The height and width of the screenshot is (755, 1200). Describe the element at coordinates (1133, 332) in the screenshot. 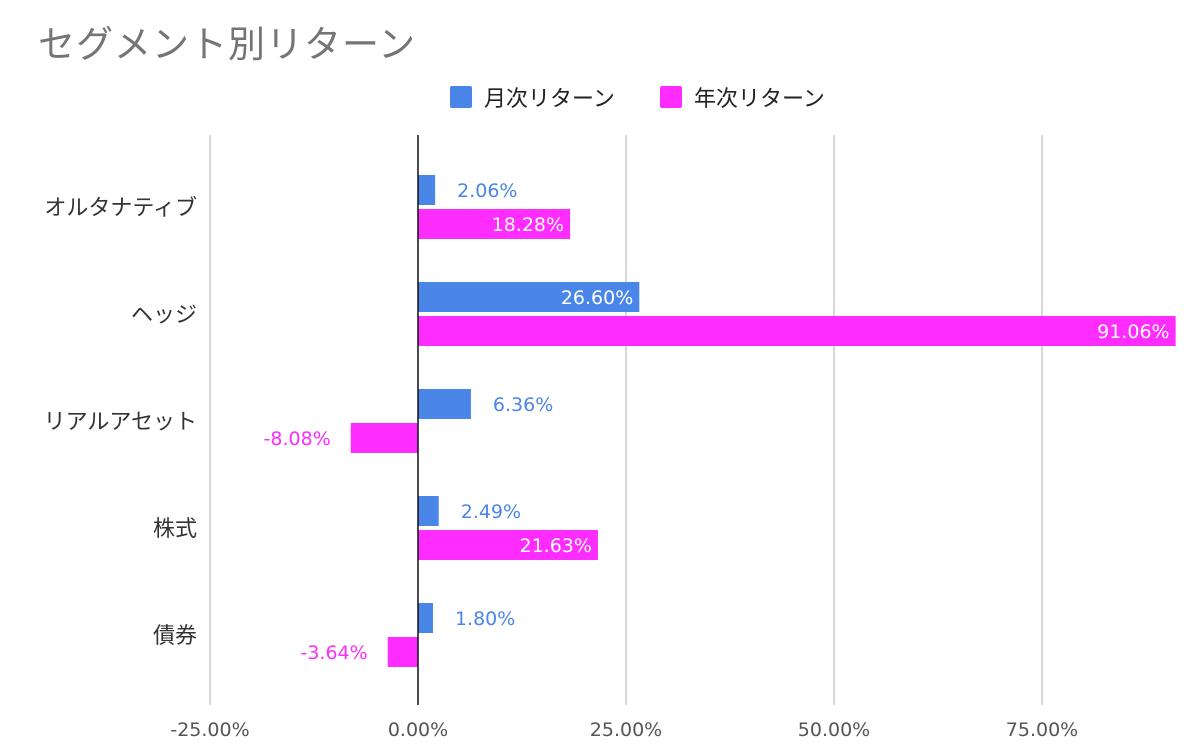

I see `data-label: 91.06%` at that location.